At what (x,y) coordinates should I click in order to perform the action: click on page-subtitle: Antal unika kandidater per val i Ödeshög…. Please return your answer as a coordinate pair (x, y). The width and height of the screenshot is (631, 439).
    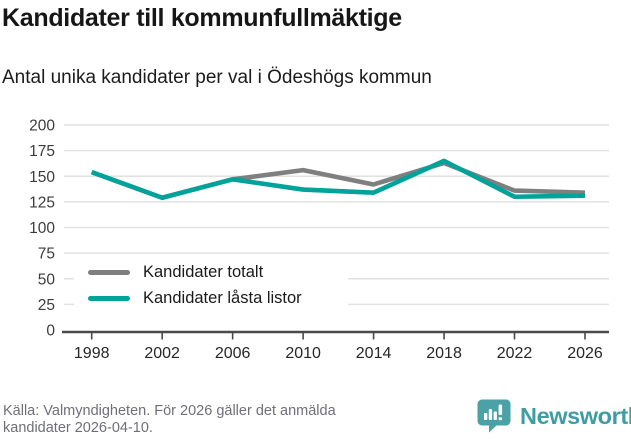
    Looking at the image, I should click on (217, 77).